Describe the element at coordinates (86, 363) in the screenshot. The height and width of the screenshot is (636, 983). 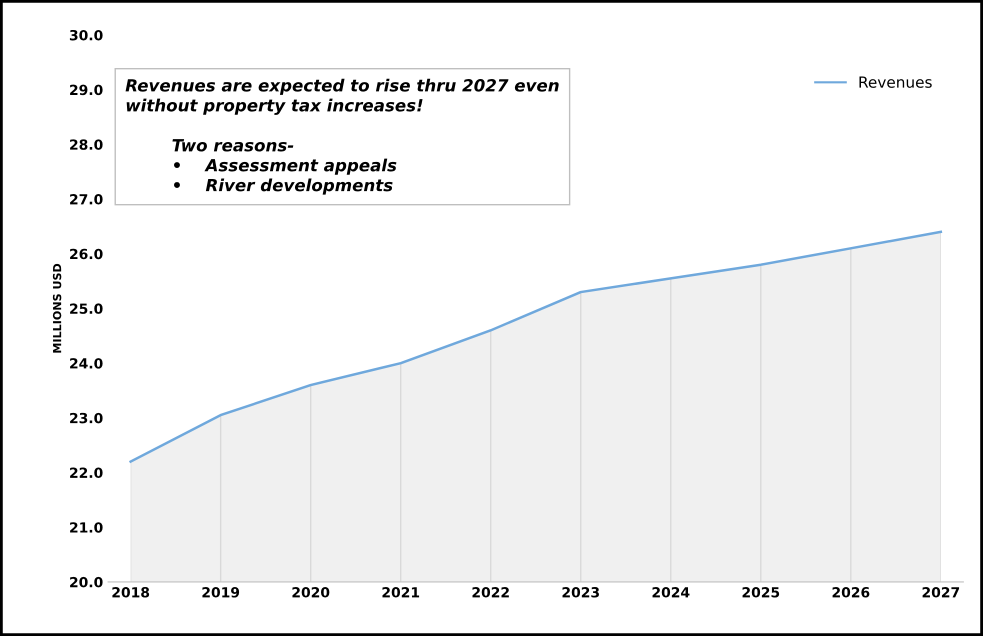
I see `y-tick-label: 24.0` at that location.